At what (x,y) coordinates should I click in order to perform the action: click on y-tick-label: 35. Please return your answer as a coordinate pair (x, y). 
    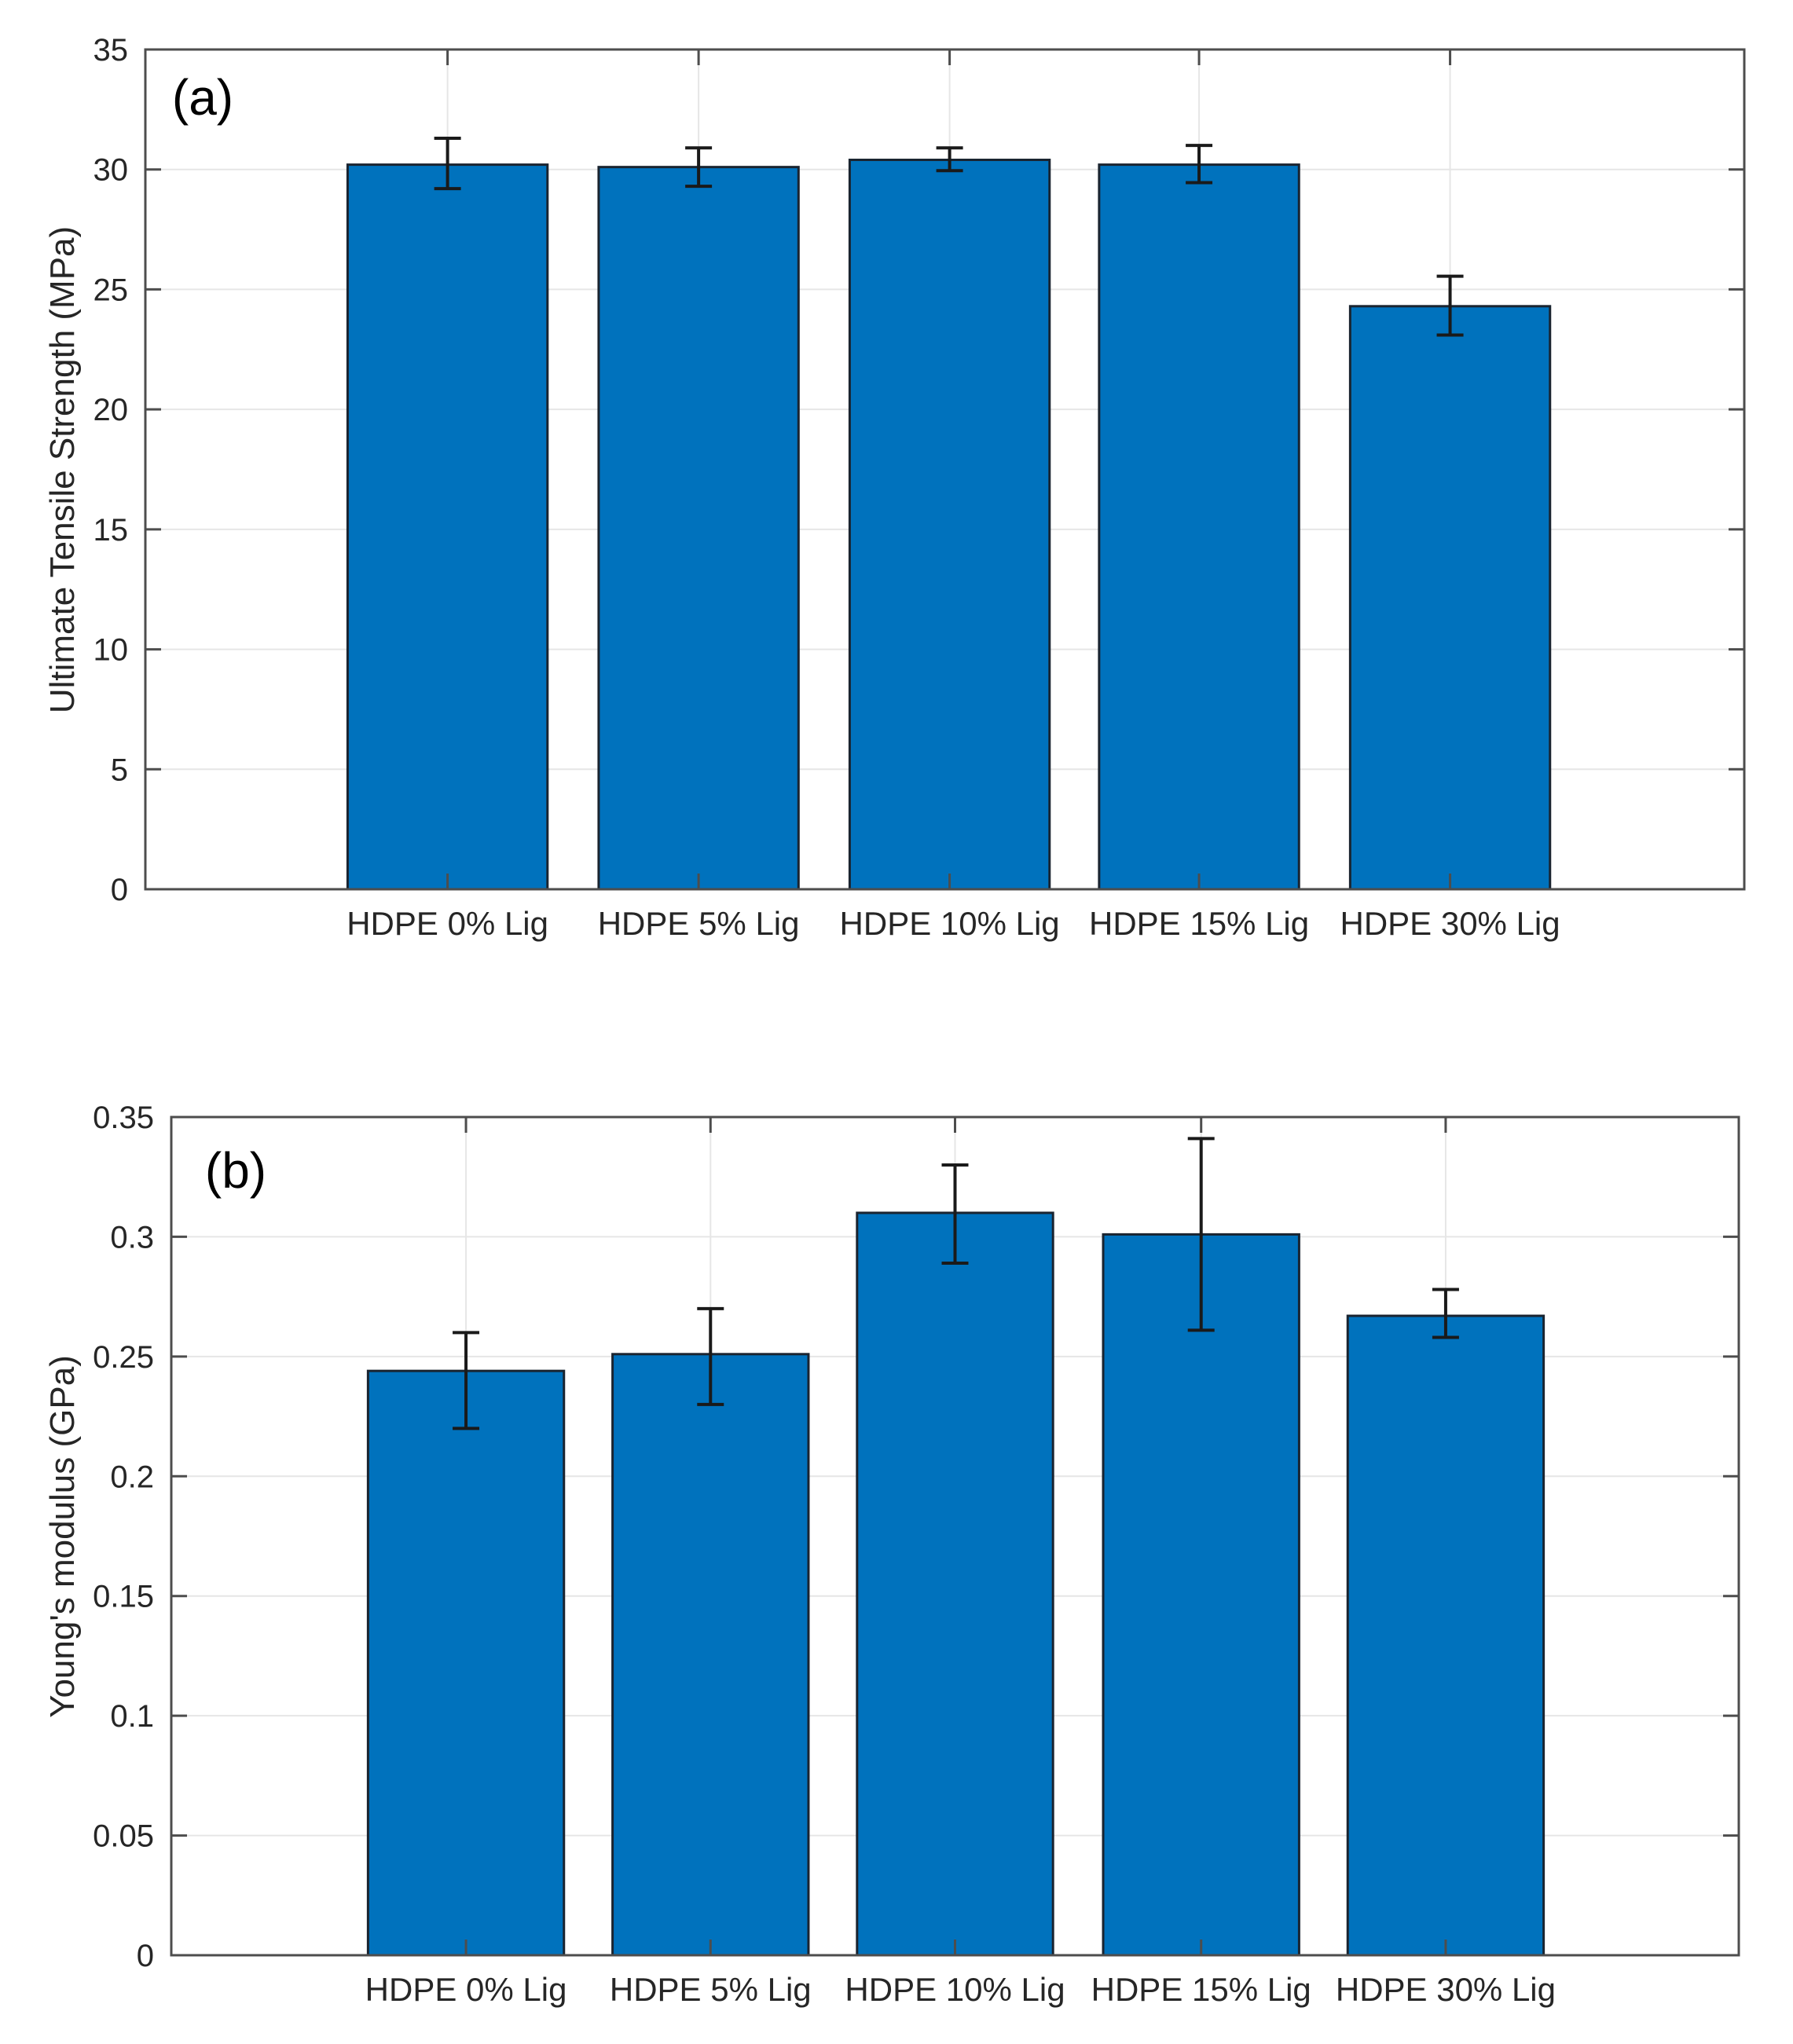
    Looking at the image, I should click on (111, 50).